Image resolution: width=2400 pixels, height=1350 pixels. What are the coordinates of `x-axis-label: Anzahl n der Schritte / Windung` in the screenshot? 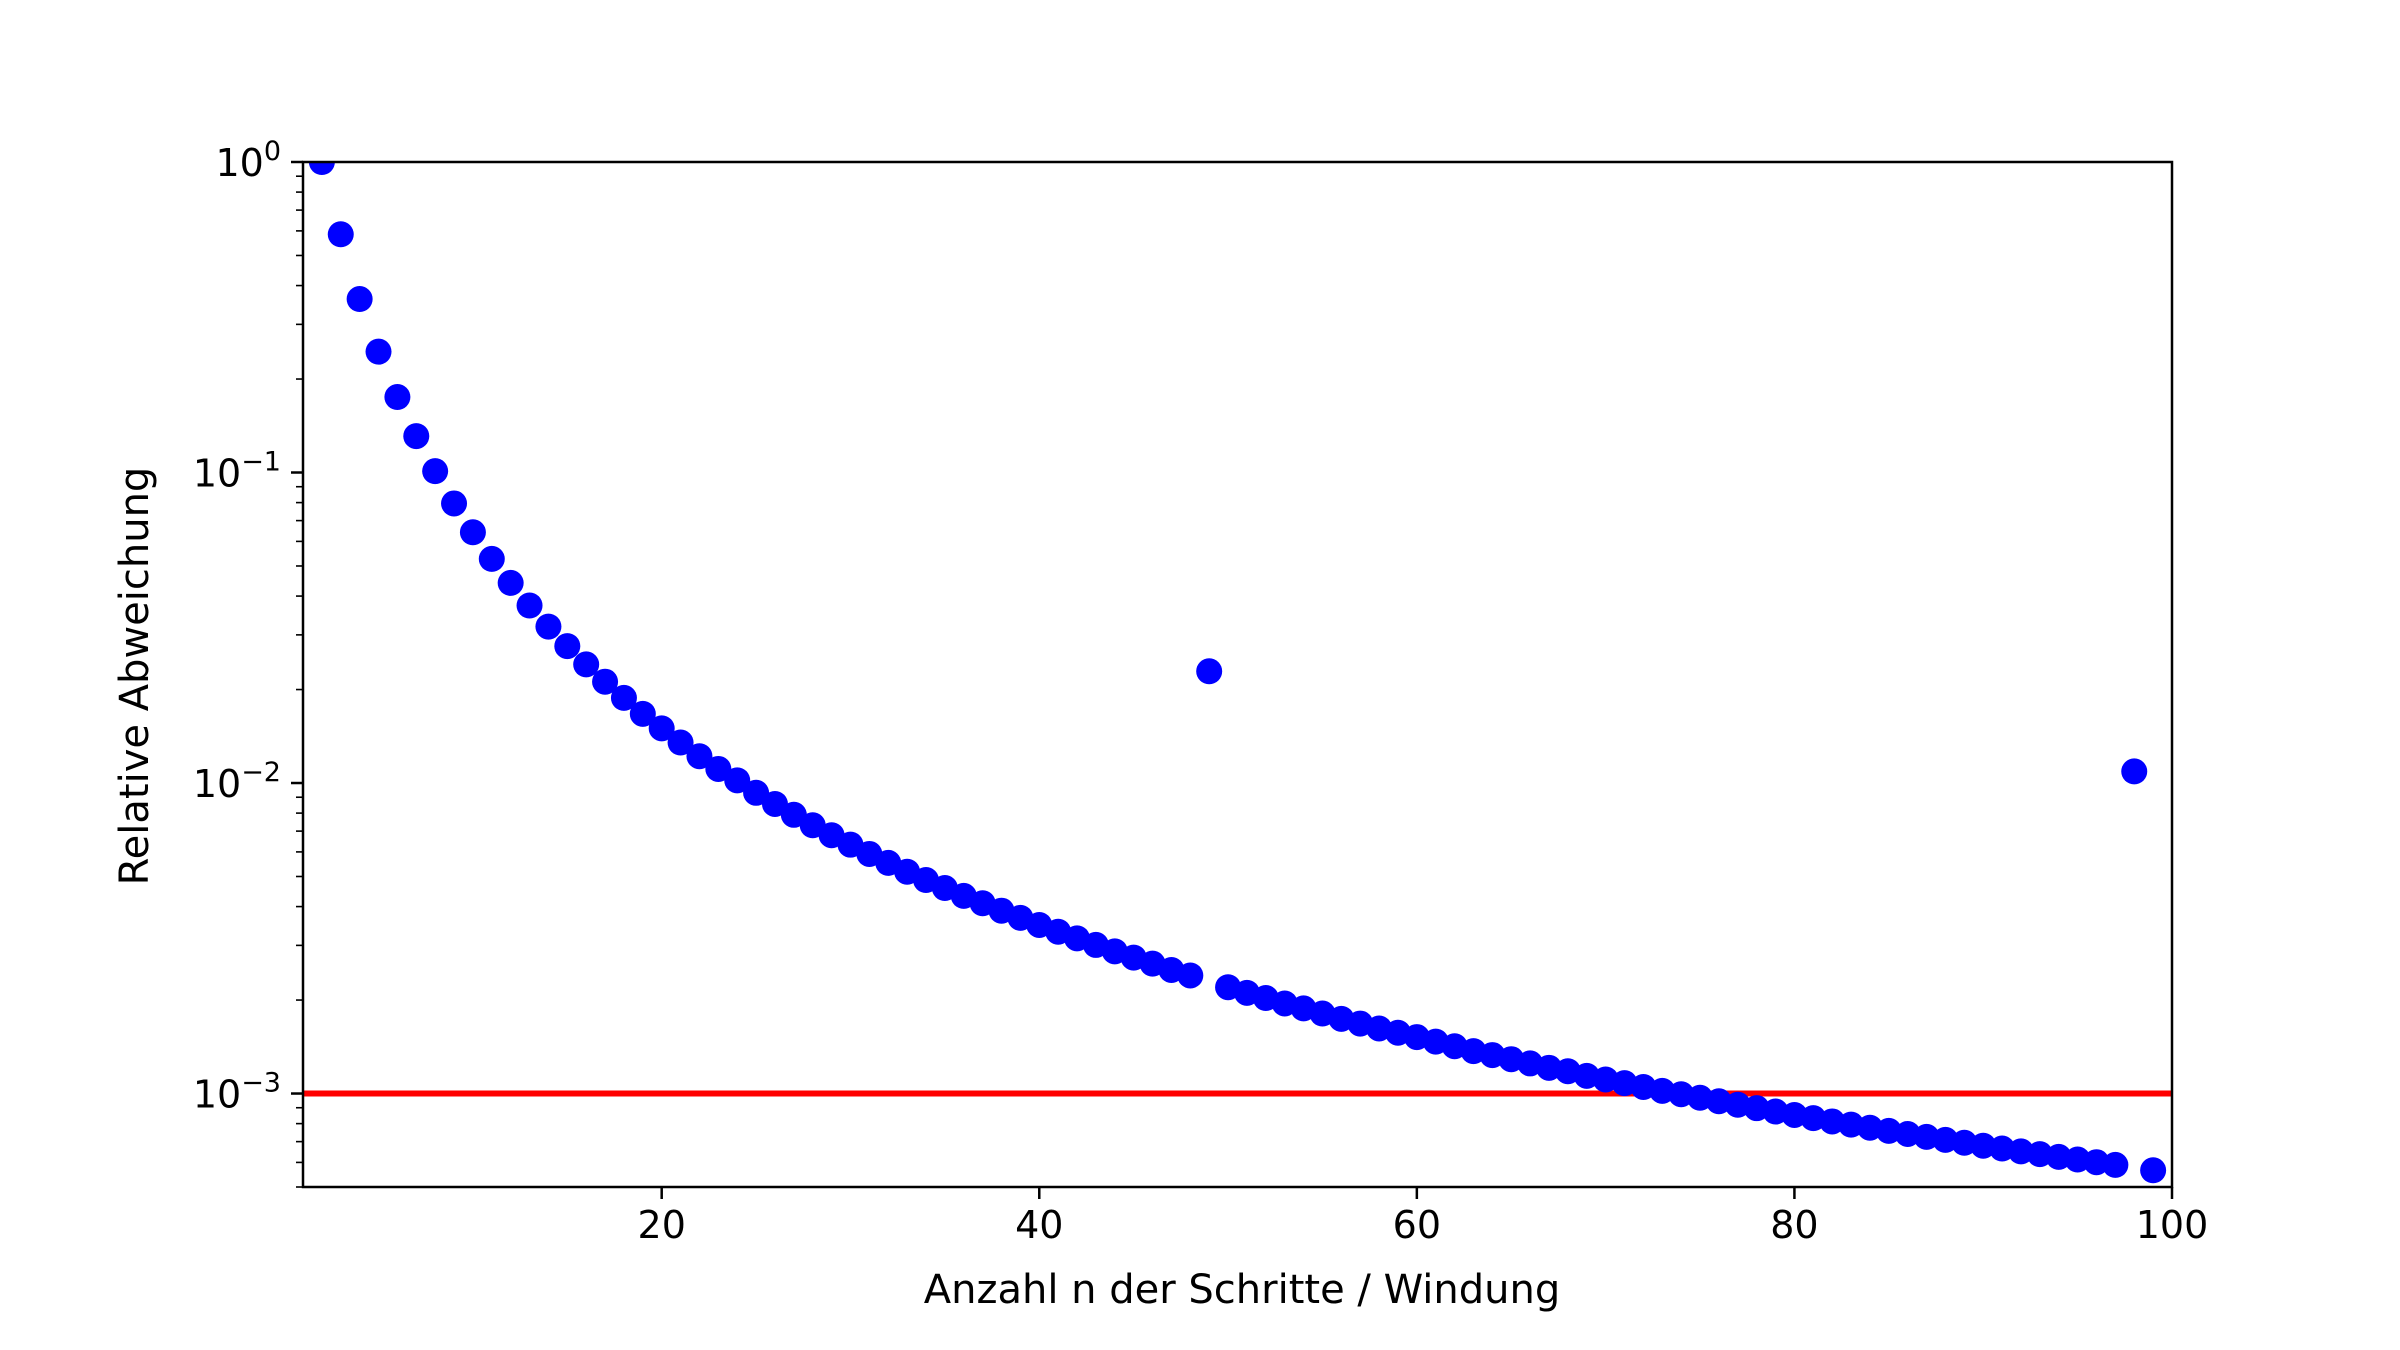 It's located at (1242, 1290).